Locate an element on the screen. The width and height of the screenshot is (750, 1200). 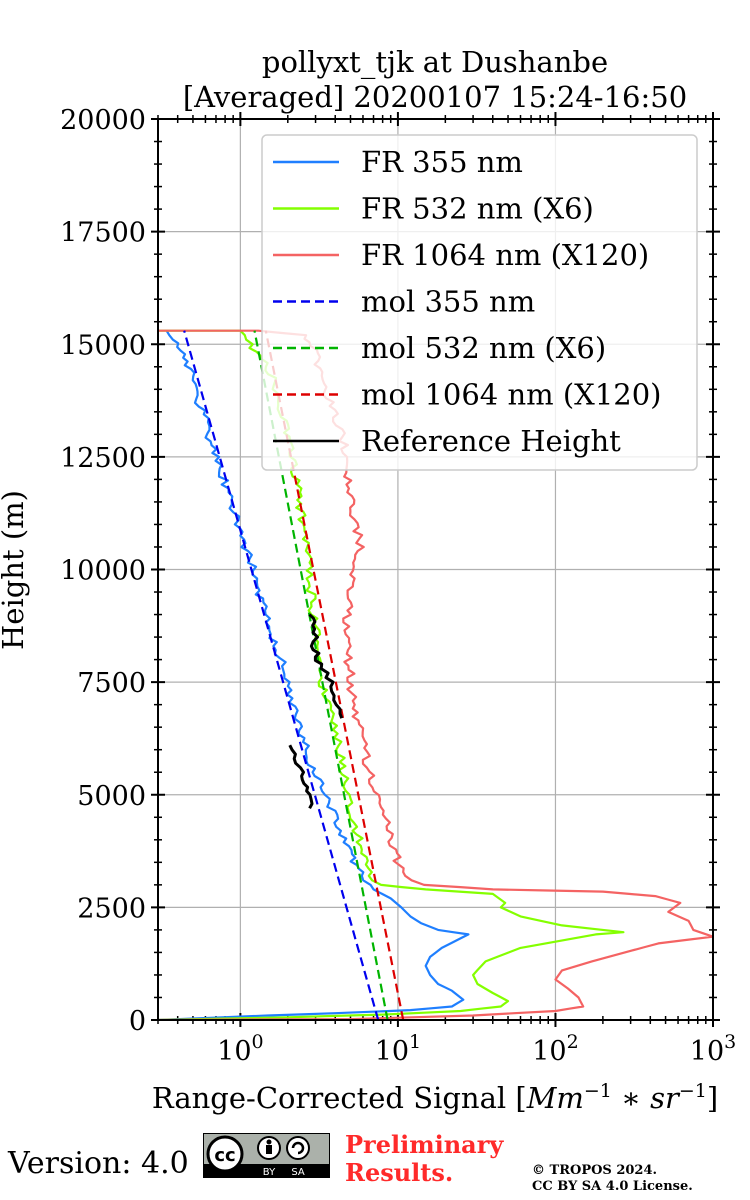
y-tick-label: 5000 is located at coordinates (111, 796).